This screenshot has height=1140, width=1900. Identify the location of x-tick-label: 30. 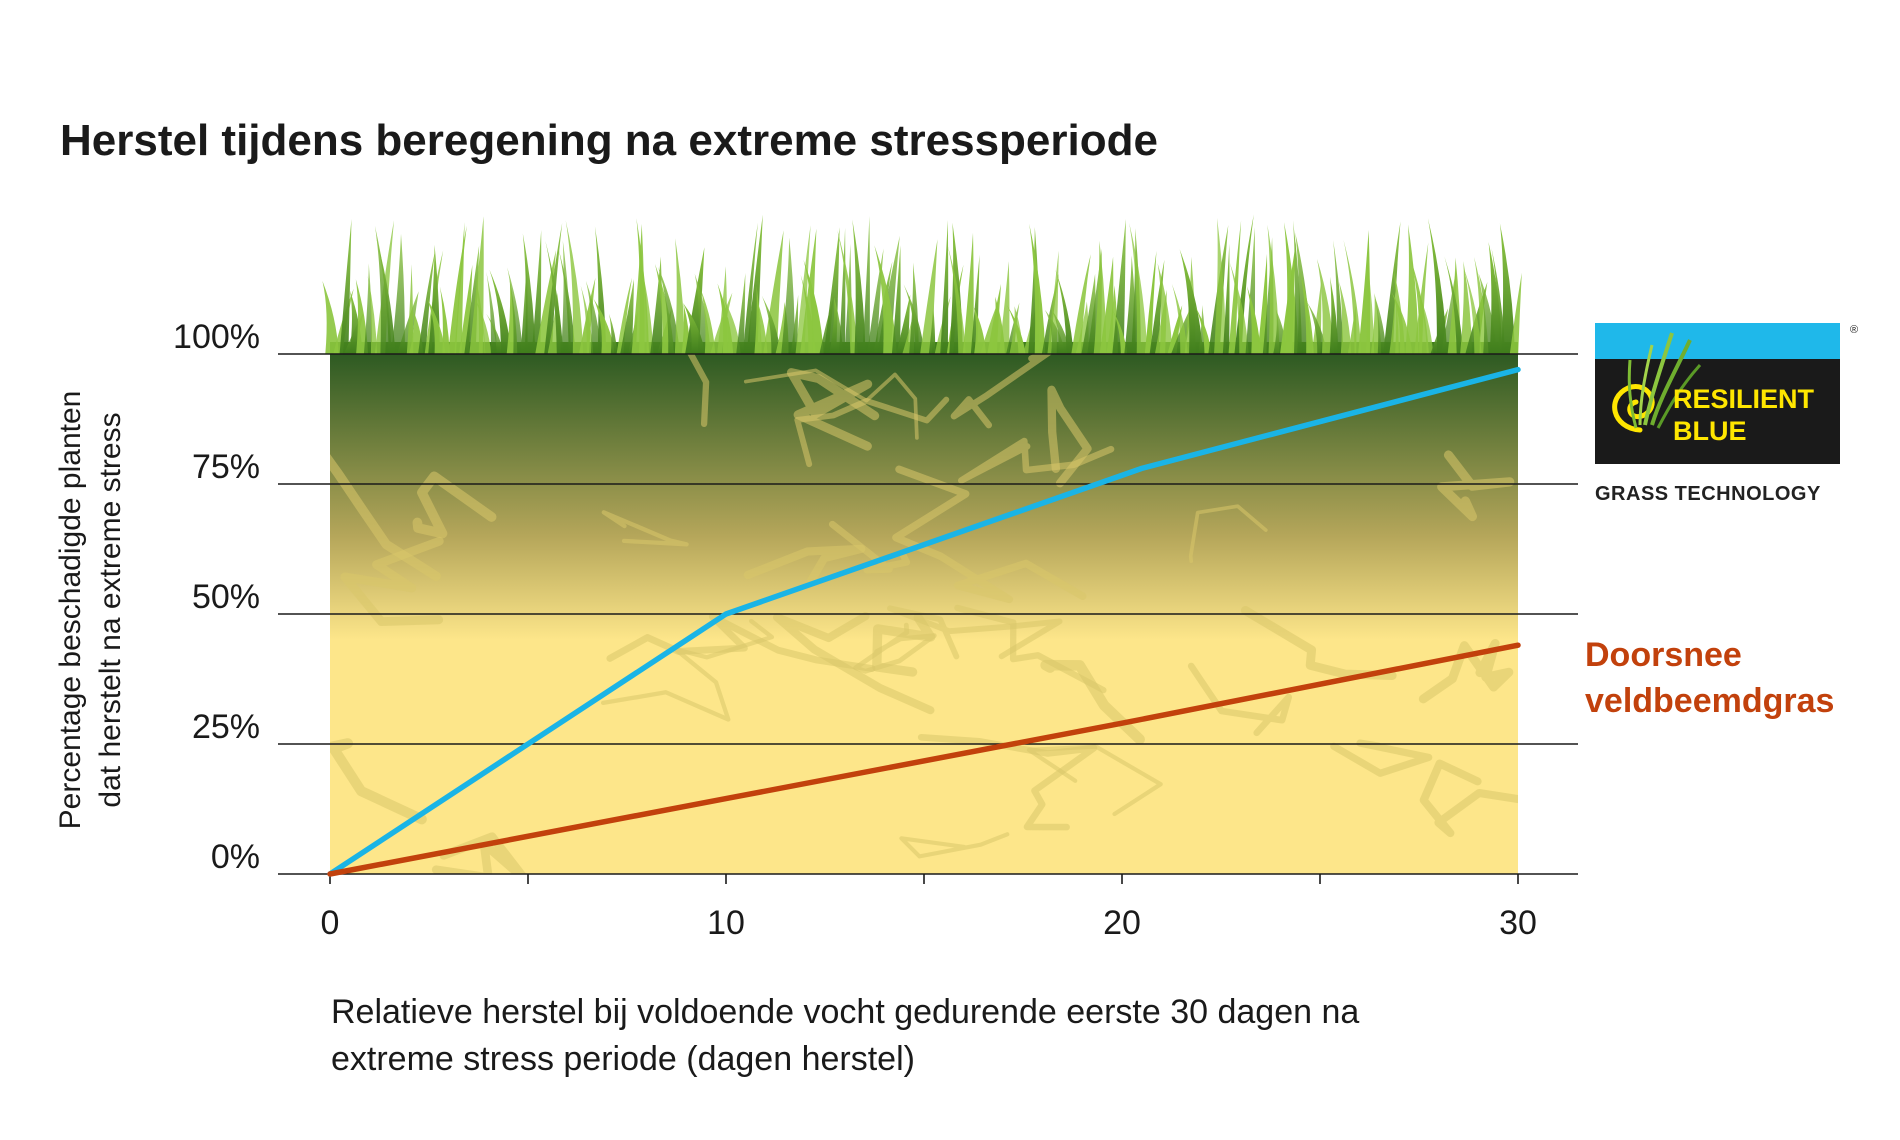
(1518, 923).